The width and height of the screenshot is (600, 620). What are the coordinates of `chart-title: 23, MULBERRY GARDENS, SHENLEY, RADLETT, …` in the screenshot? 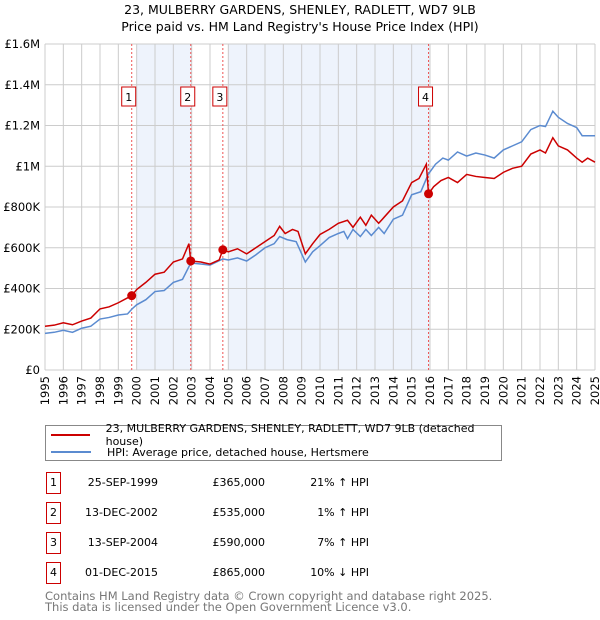 It's located at (300, 9).